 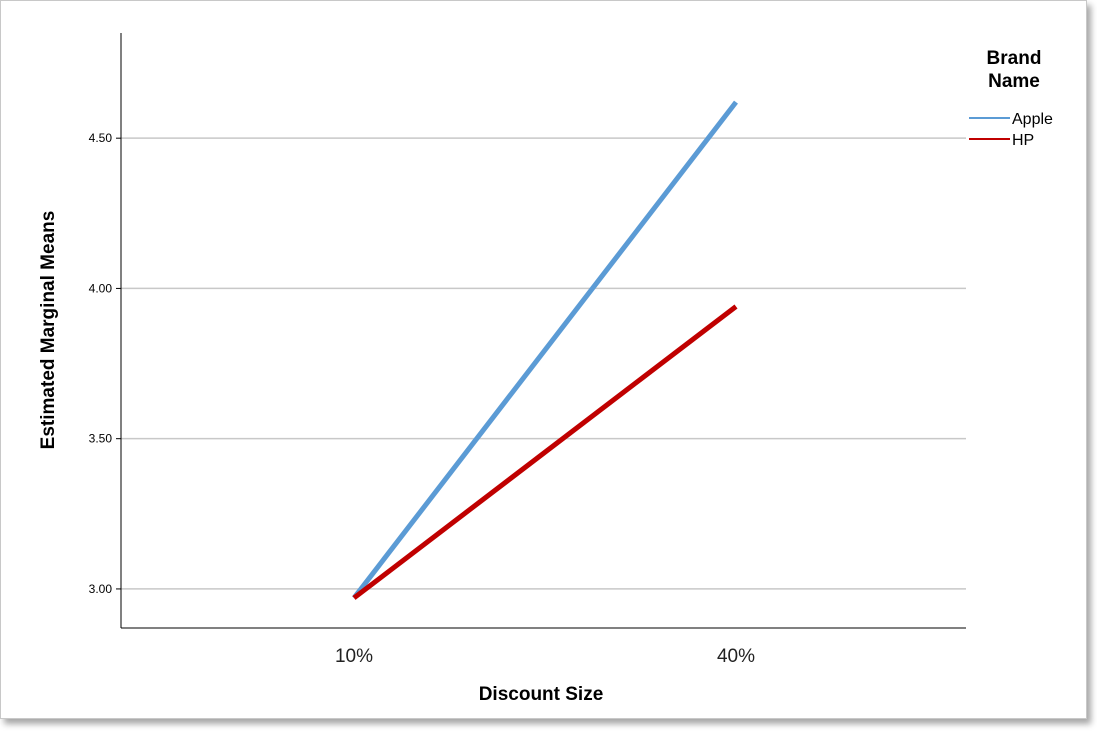 What do you see at coordinates (101, 138) in the screenshot?
I see `y-tick-label: 4.50` at bounding box center [101, 138].